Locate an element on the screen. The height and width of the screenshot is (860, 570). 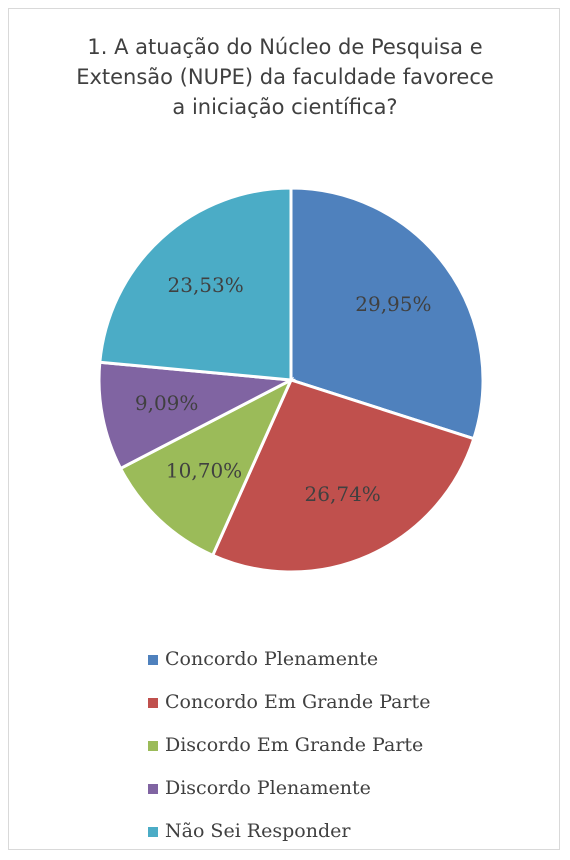
slice-label: 10,70% is located at coordinates (204, 471).